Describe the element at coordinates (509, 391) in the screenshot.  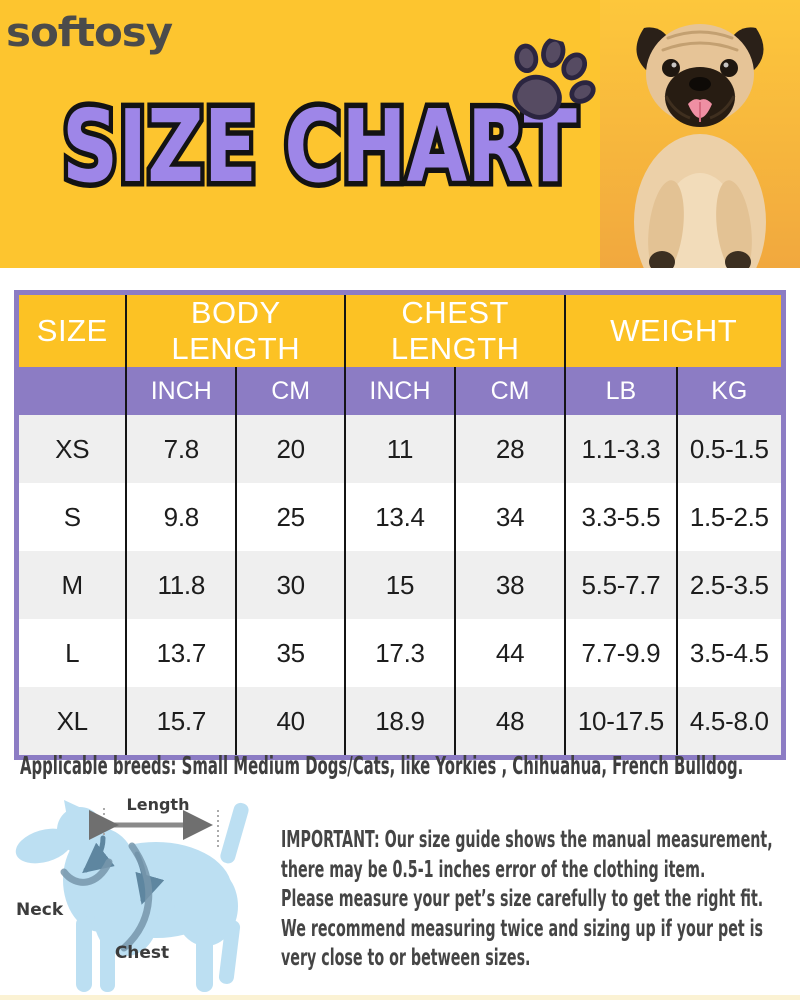
I see `unit-header-chest-cm: CM` at that location.